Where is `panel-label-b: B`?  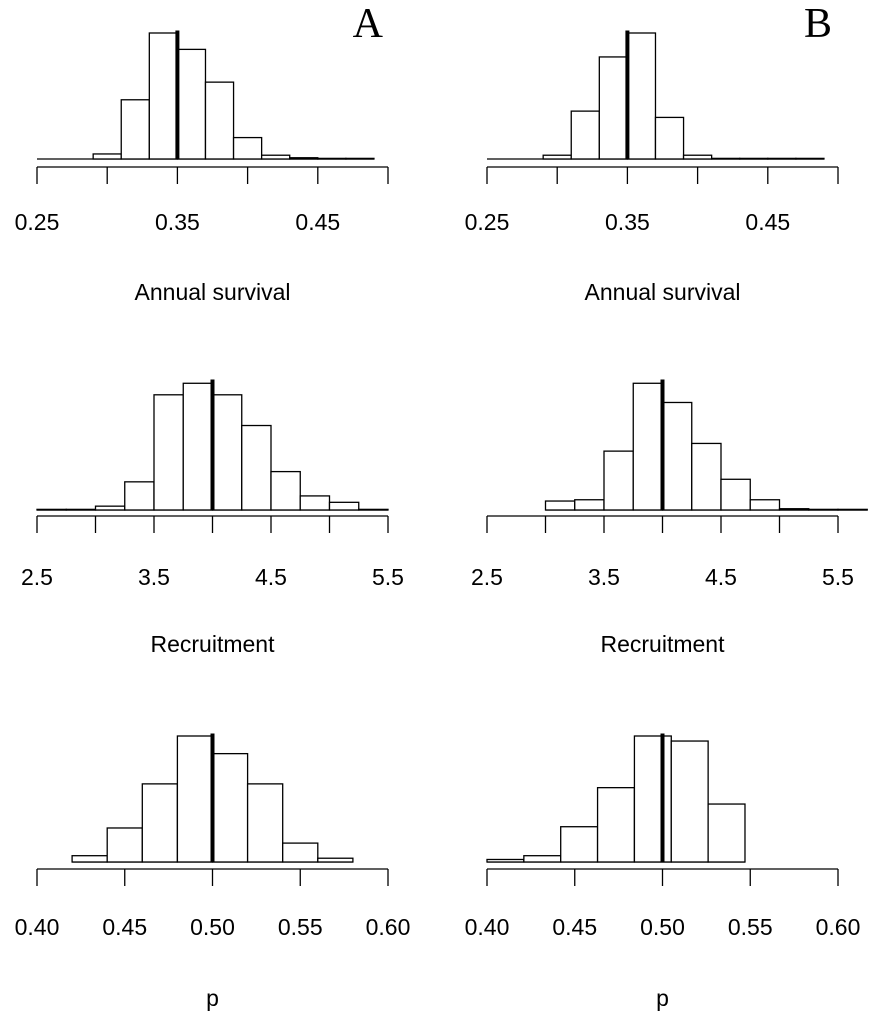
panel-label-b: B is located at coordinates (818, 24).